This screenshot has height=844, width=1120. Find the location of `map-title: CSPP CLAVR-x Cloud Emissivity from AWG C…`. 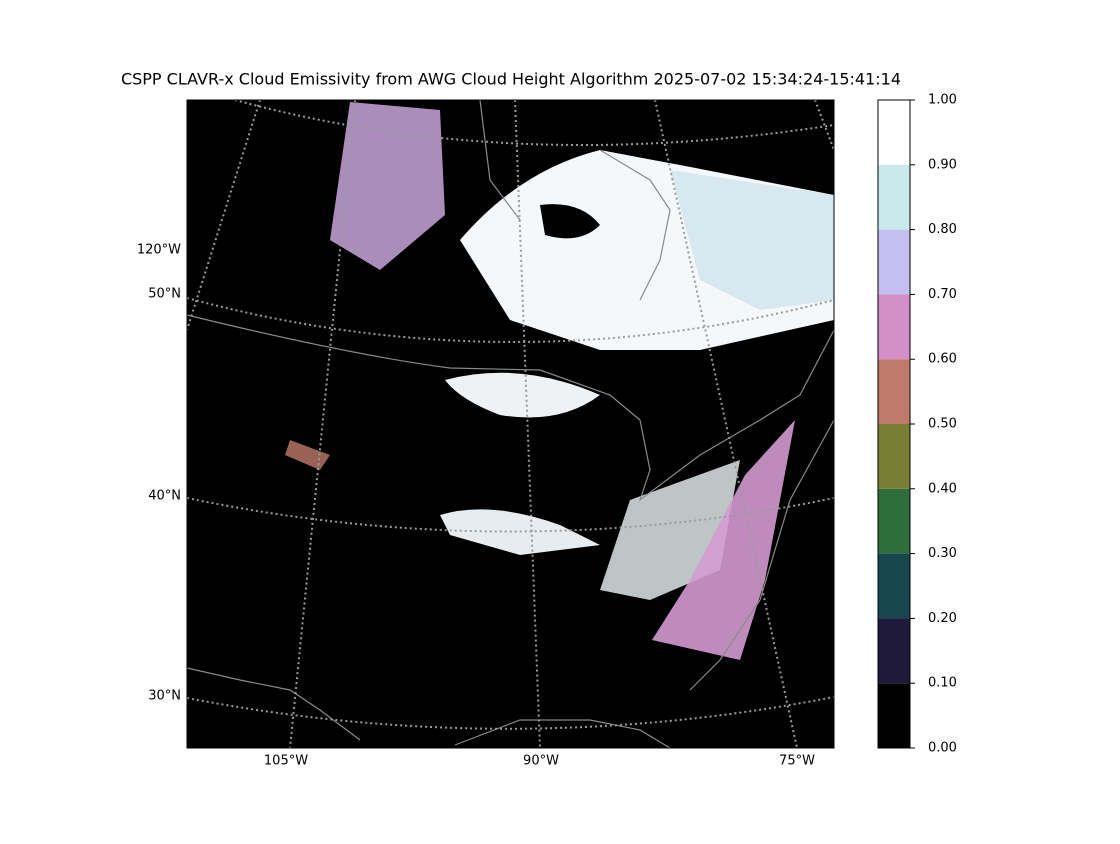

map-title: CSPP CLAVR-x Cloud Emissivity from AWG C… is located at coordinates (511, 79).